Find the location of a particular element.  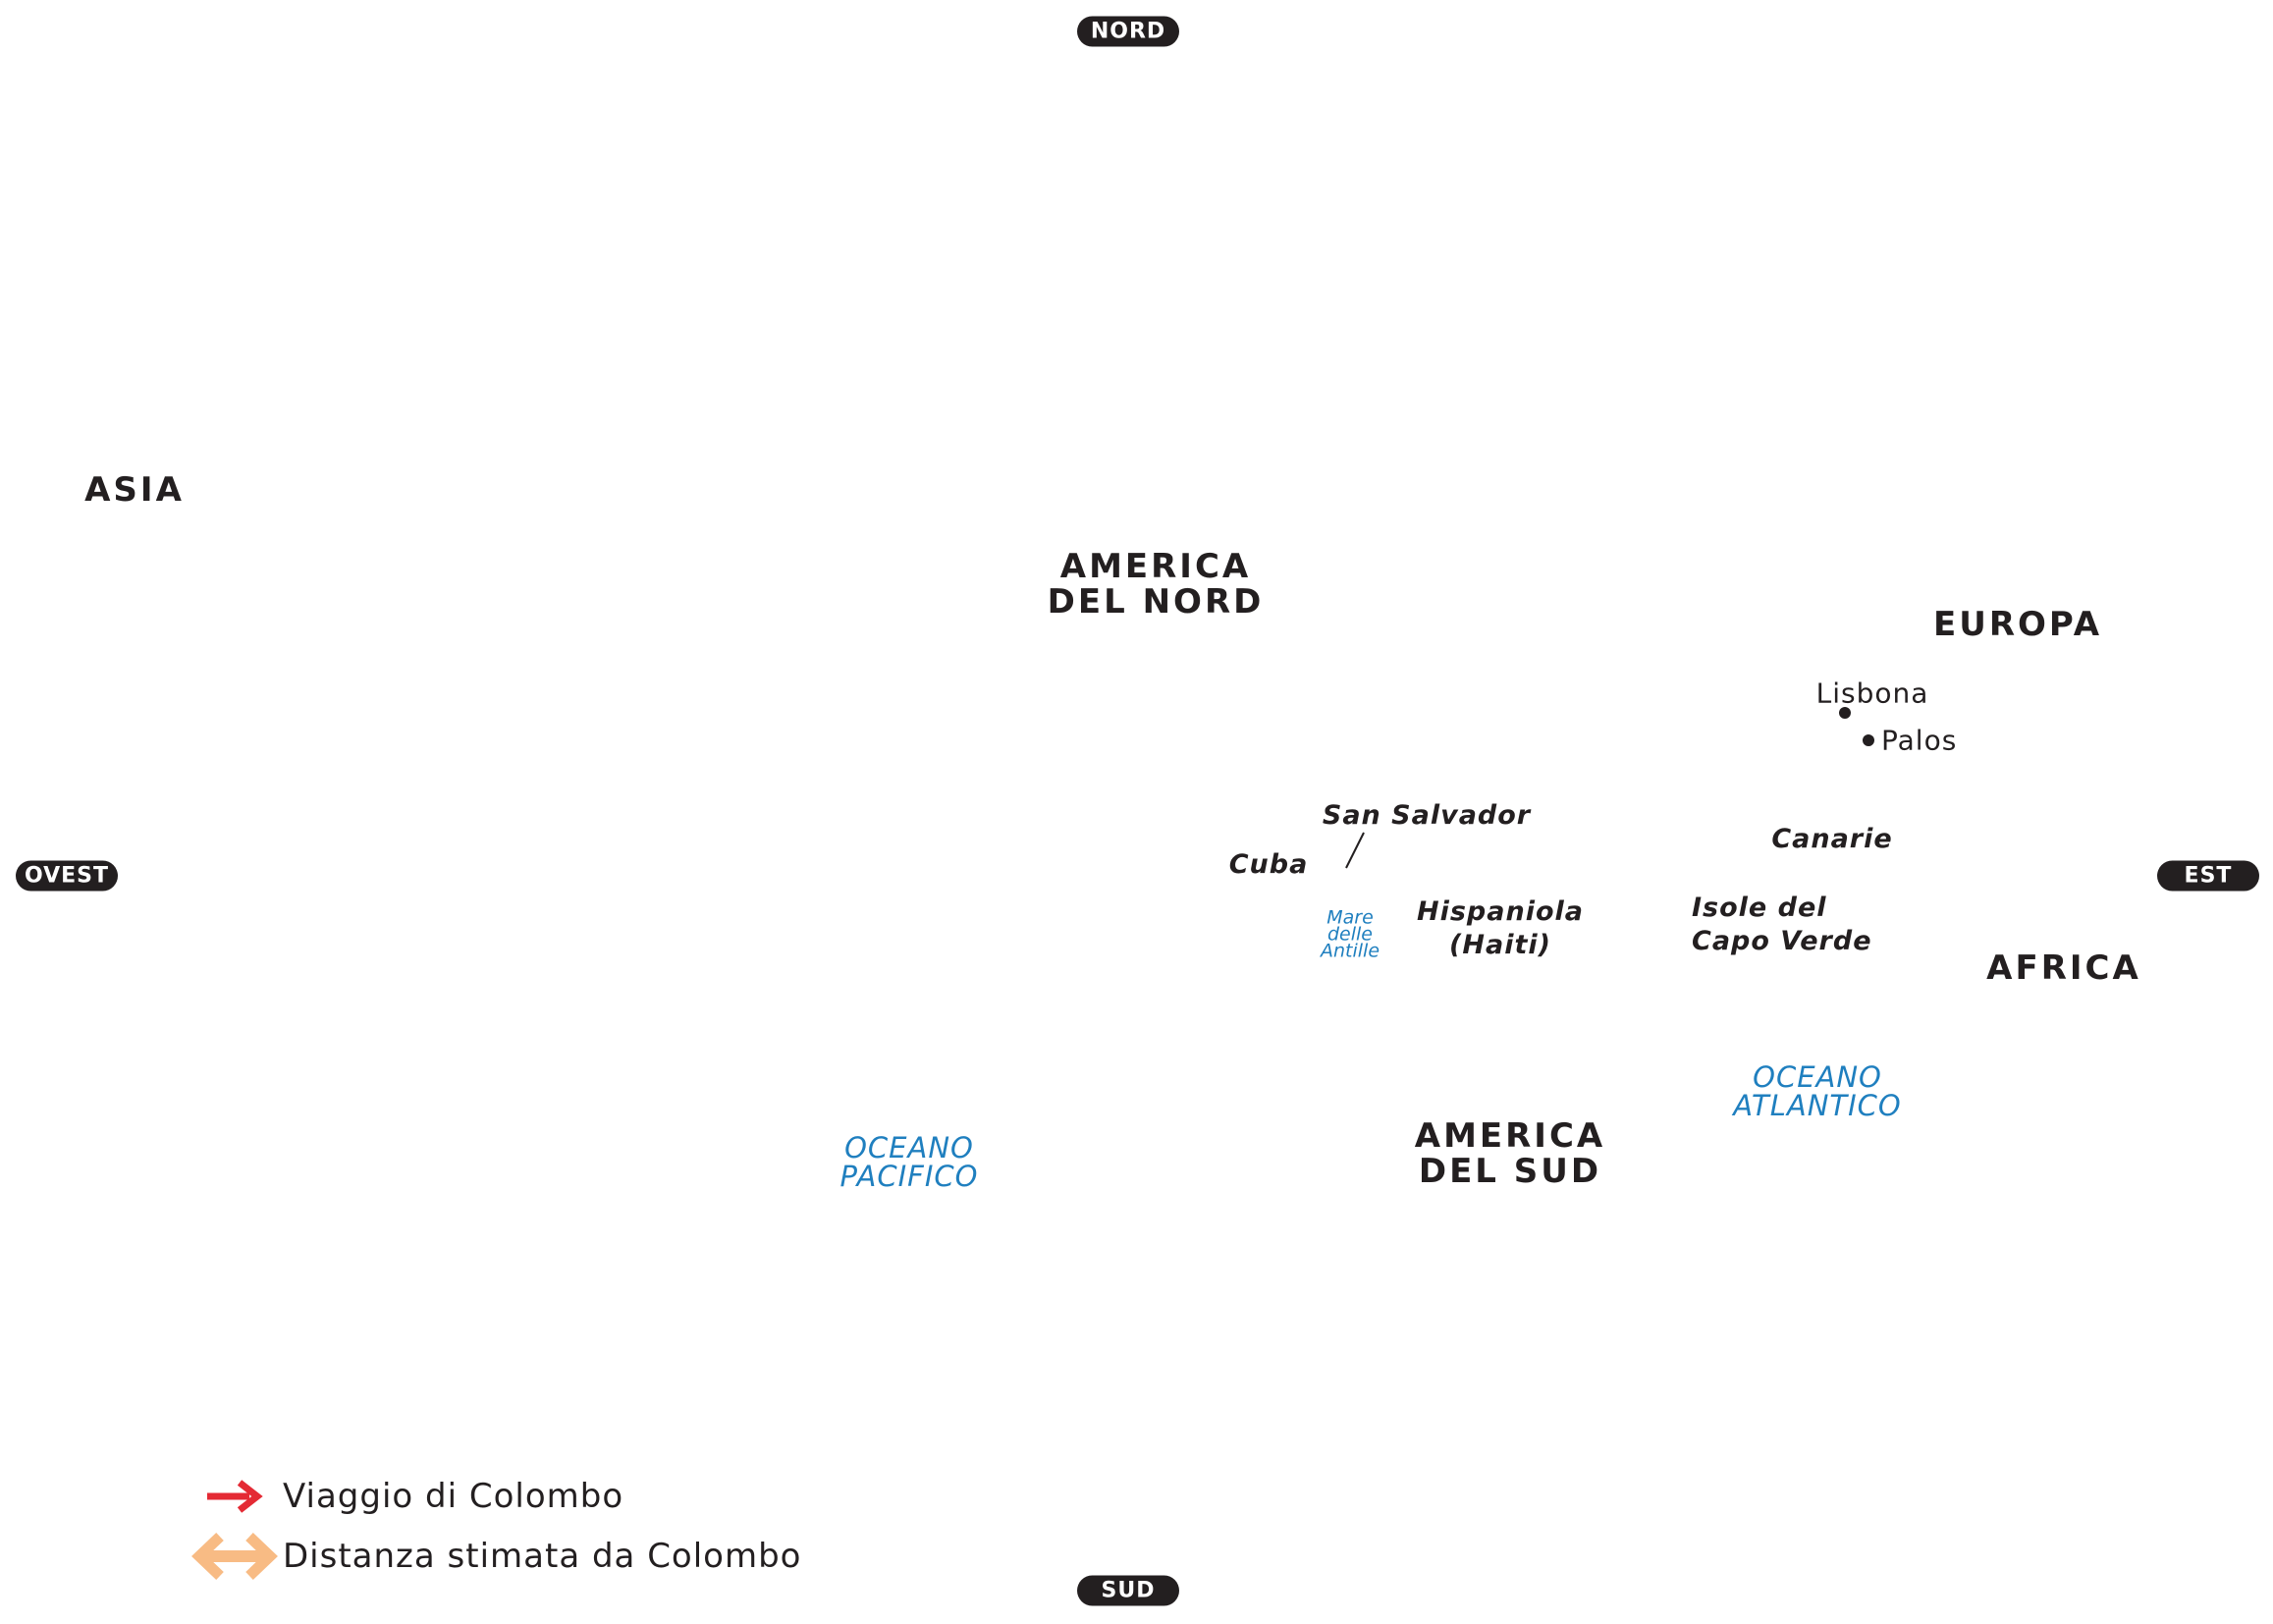

label-line: Mare is located at coordinates (1350, 917).